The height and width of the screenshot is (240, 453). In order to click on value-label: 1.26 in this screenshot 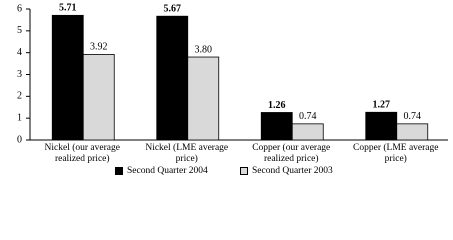, I will do `click(277, 105)`.